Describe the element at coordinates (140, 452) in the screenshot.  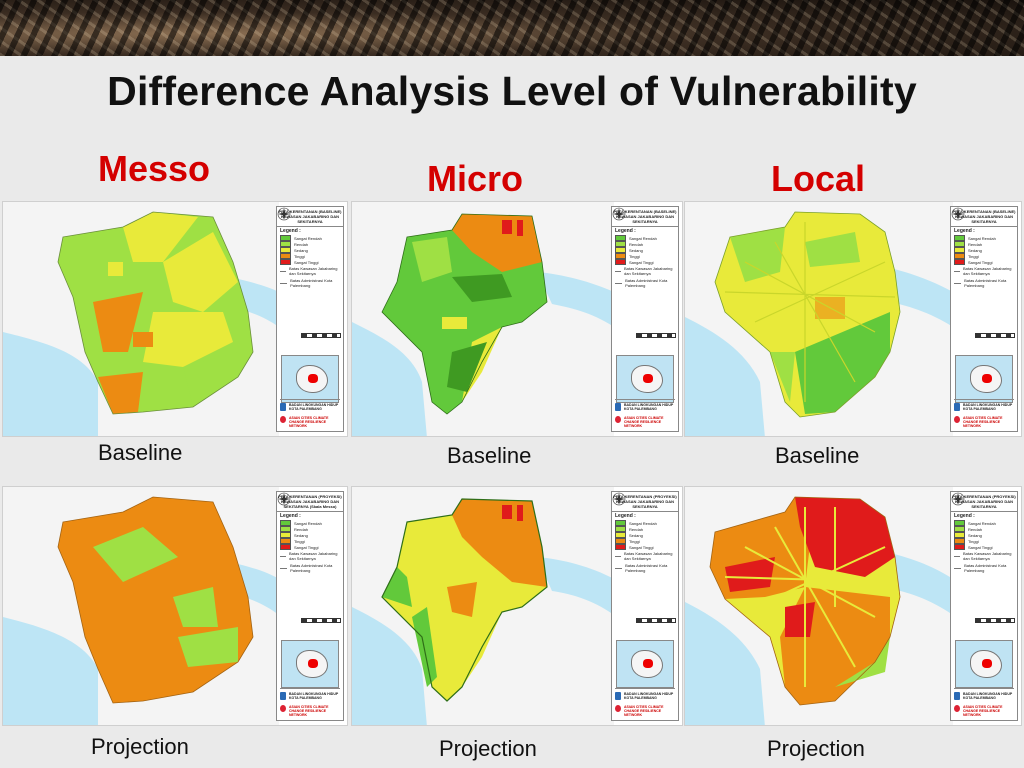
I see `caption-messo-baseline: Baseline` at that location.